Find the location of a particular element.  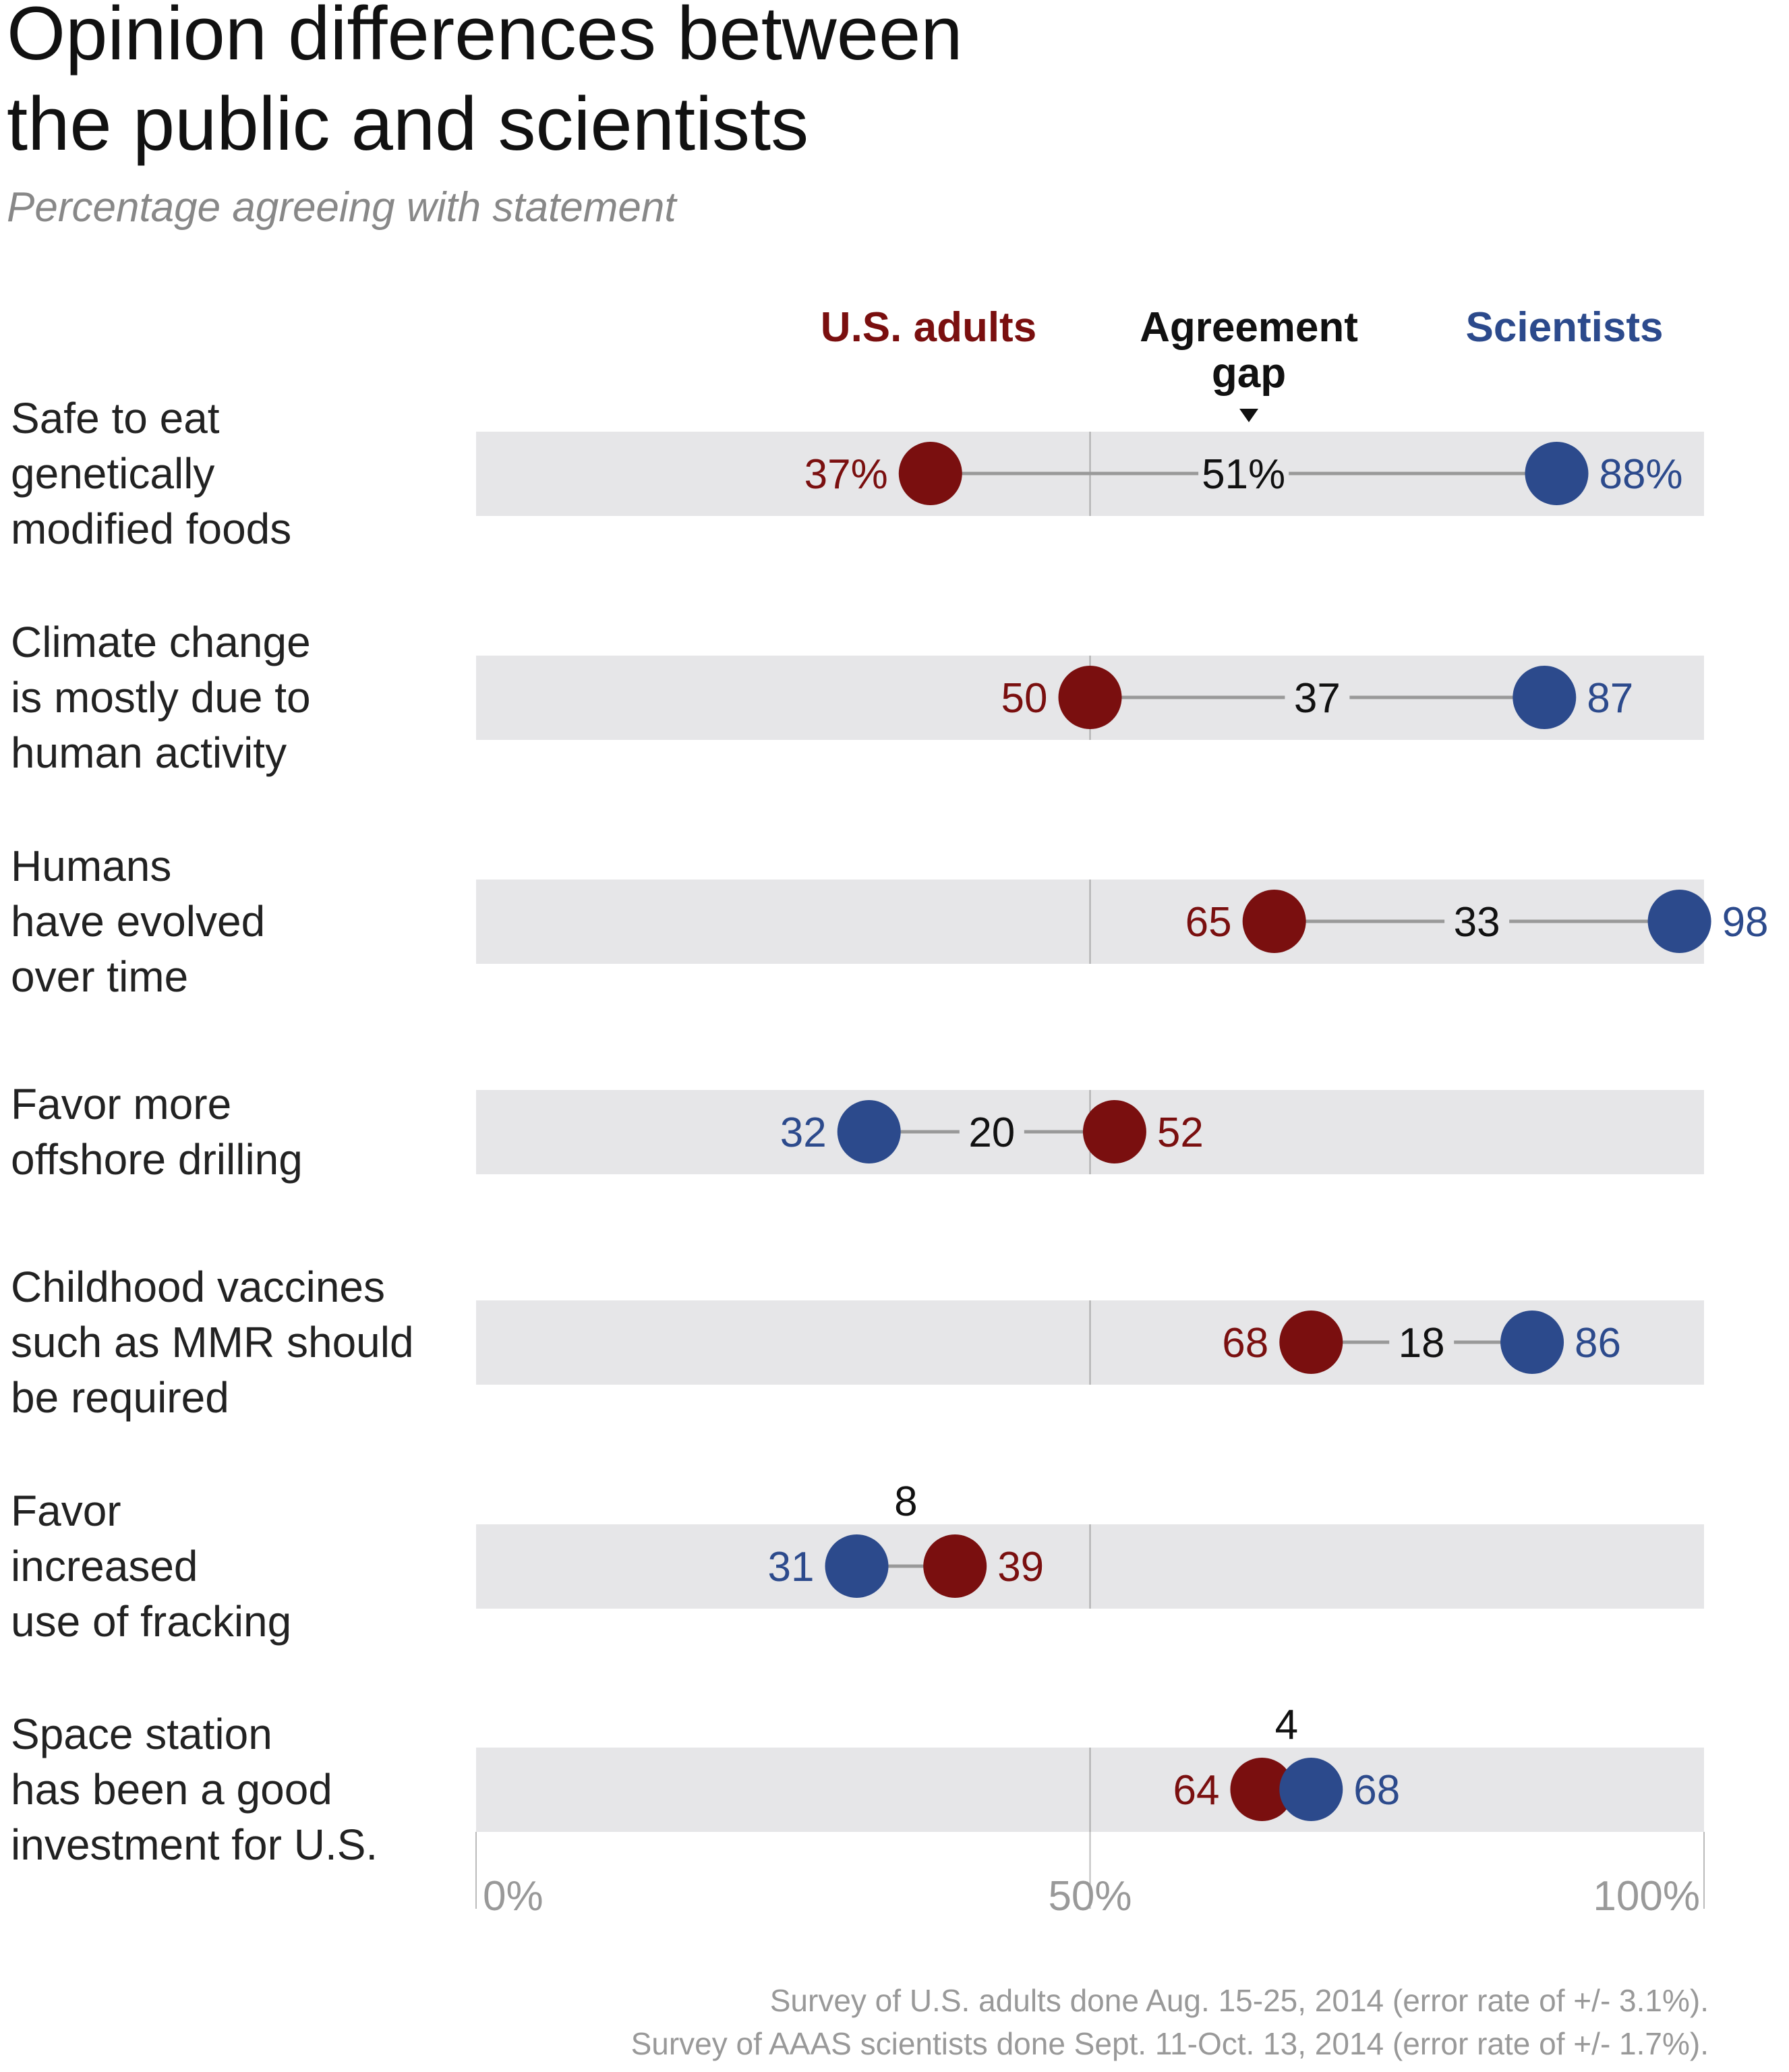

adults-value-label: 39 is located at coordinates (1020, 1567).